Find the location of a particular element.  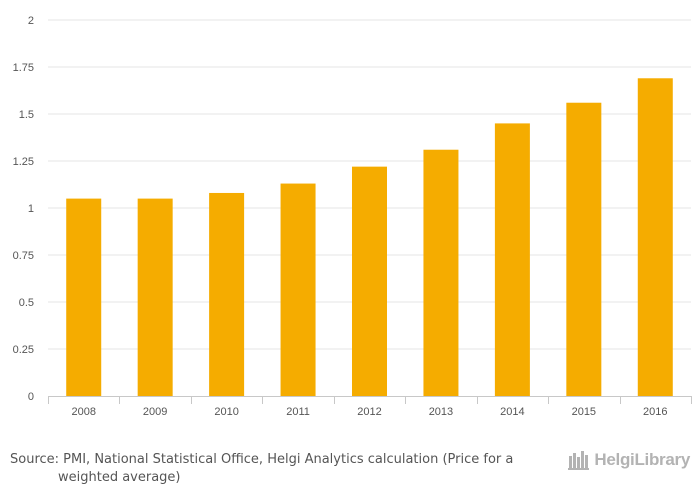

helgi-library-logo: HelgiLibrary is located at coordinates (629, 460).